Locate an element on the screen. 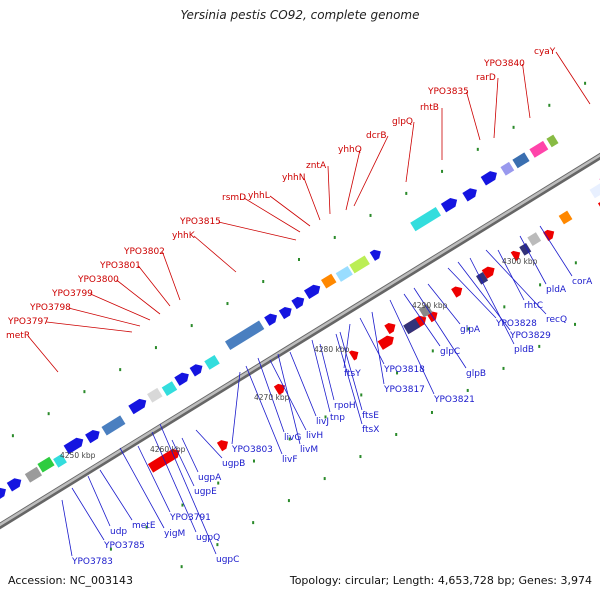 This screenshot has height=600, width=600. gene-label-top: rsmD is located at coordinates (234, 198).